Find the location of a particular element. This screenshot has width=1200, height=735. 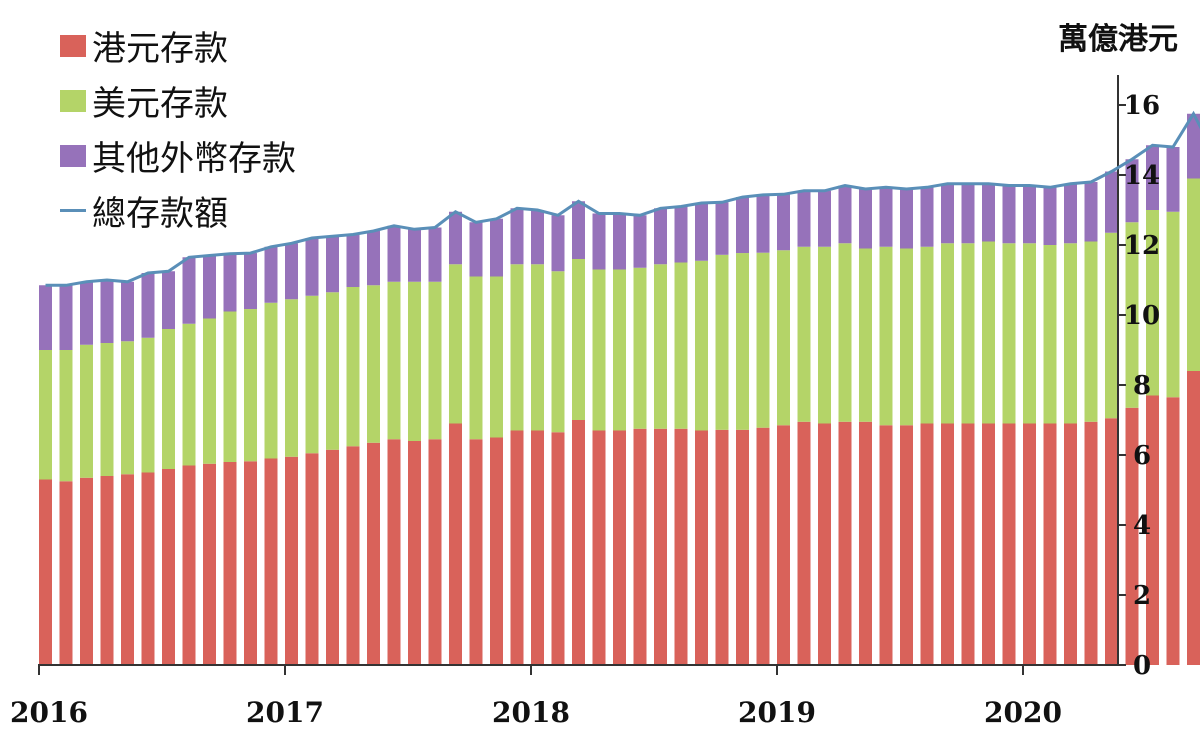

y-tick-label: 0 is located at coordinates (1142, 666).